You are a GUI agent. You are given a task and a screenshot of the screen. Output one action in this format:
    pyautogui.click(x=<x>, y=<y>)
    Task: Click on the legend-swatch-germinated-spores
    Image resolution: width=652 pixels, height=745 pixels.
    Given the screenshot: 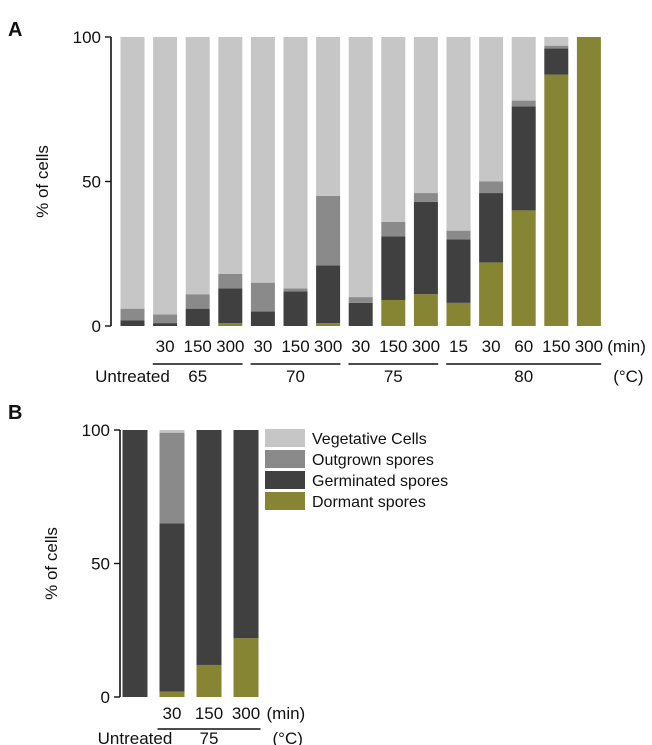 What is the action you would take?
    pyautogui.click(x=285, y=480)
    